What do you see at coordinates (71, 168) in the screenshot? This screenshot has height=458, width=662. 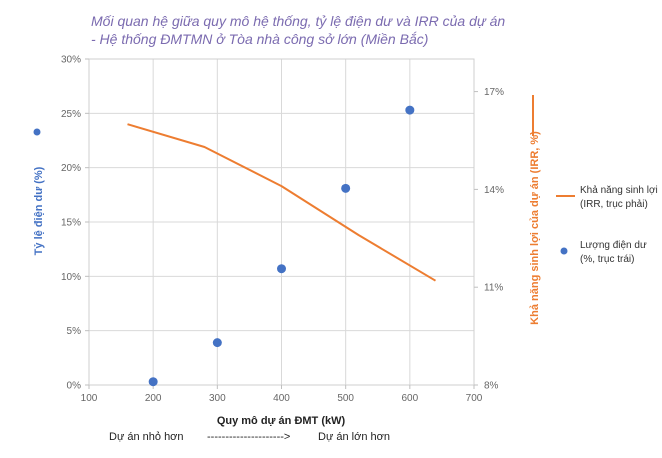 I see `y-left-tick-label: 20%` at bounding box center [71, 168].